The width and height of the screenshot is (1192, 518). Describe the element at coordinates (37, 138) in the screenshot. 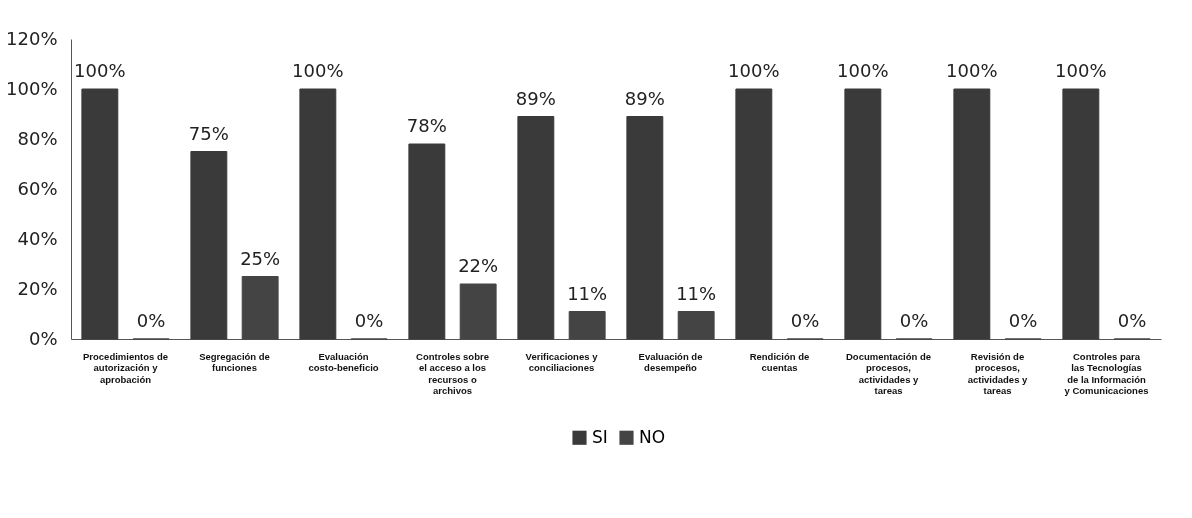

I see `y-tick-label: 80%` at that location.